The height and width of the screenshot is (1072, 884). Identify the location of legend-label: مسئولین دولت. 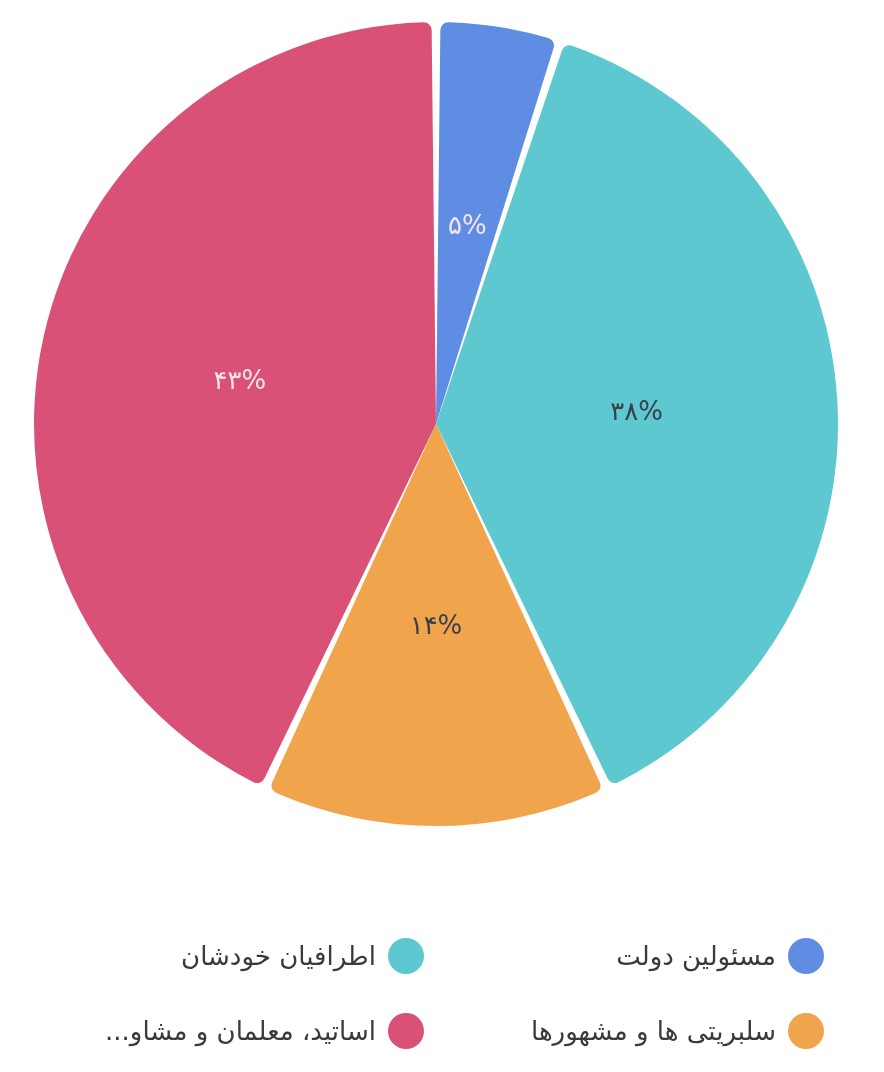
(696, 956).